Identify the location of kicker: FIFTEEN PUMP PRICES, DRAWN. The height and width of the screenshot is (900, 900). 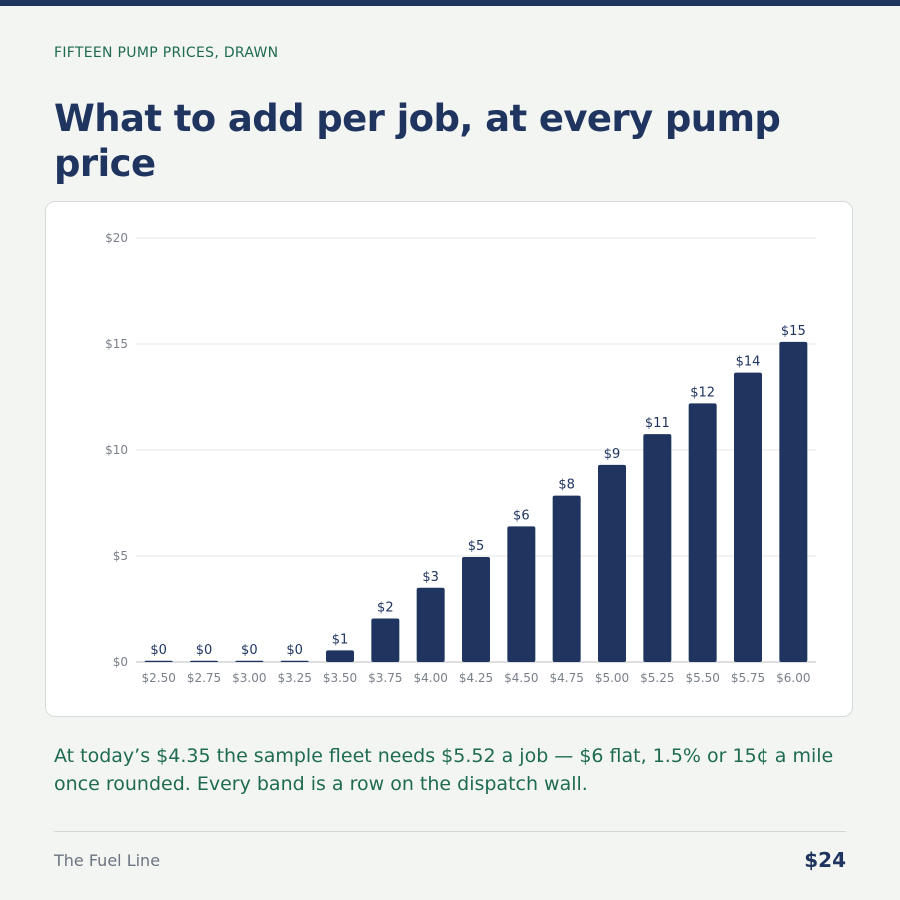
(166, 53).